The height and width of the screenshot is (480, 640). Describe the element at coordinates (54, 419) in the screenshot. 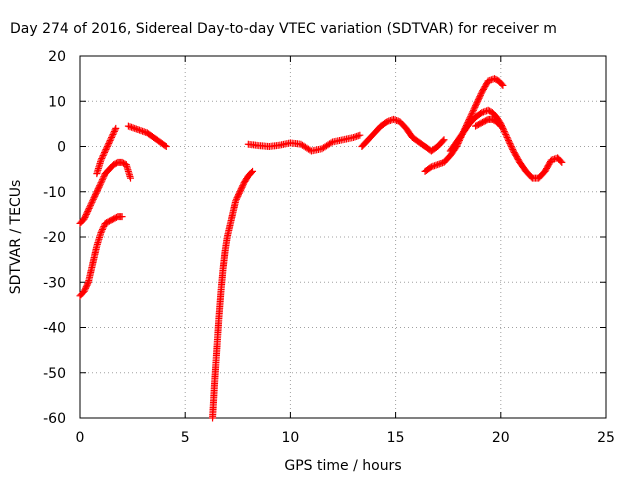

I see `y-tick-label-0: -60` at that location.